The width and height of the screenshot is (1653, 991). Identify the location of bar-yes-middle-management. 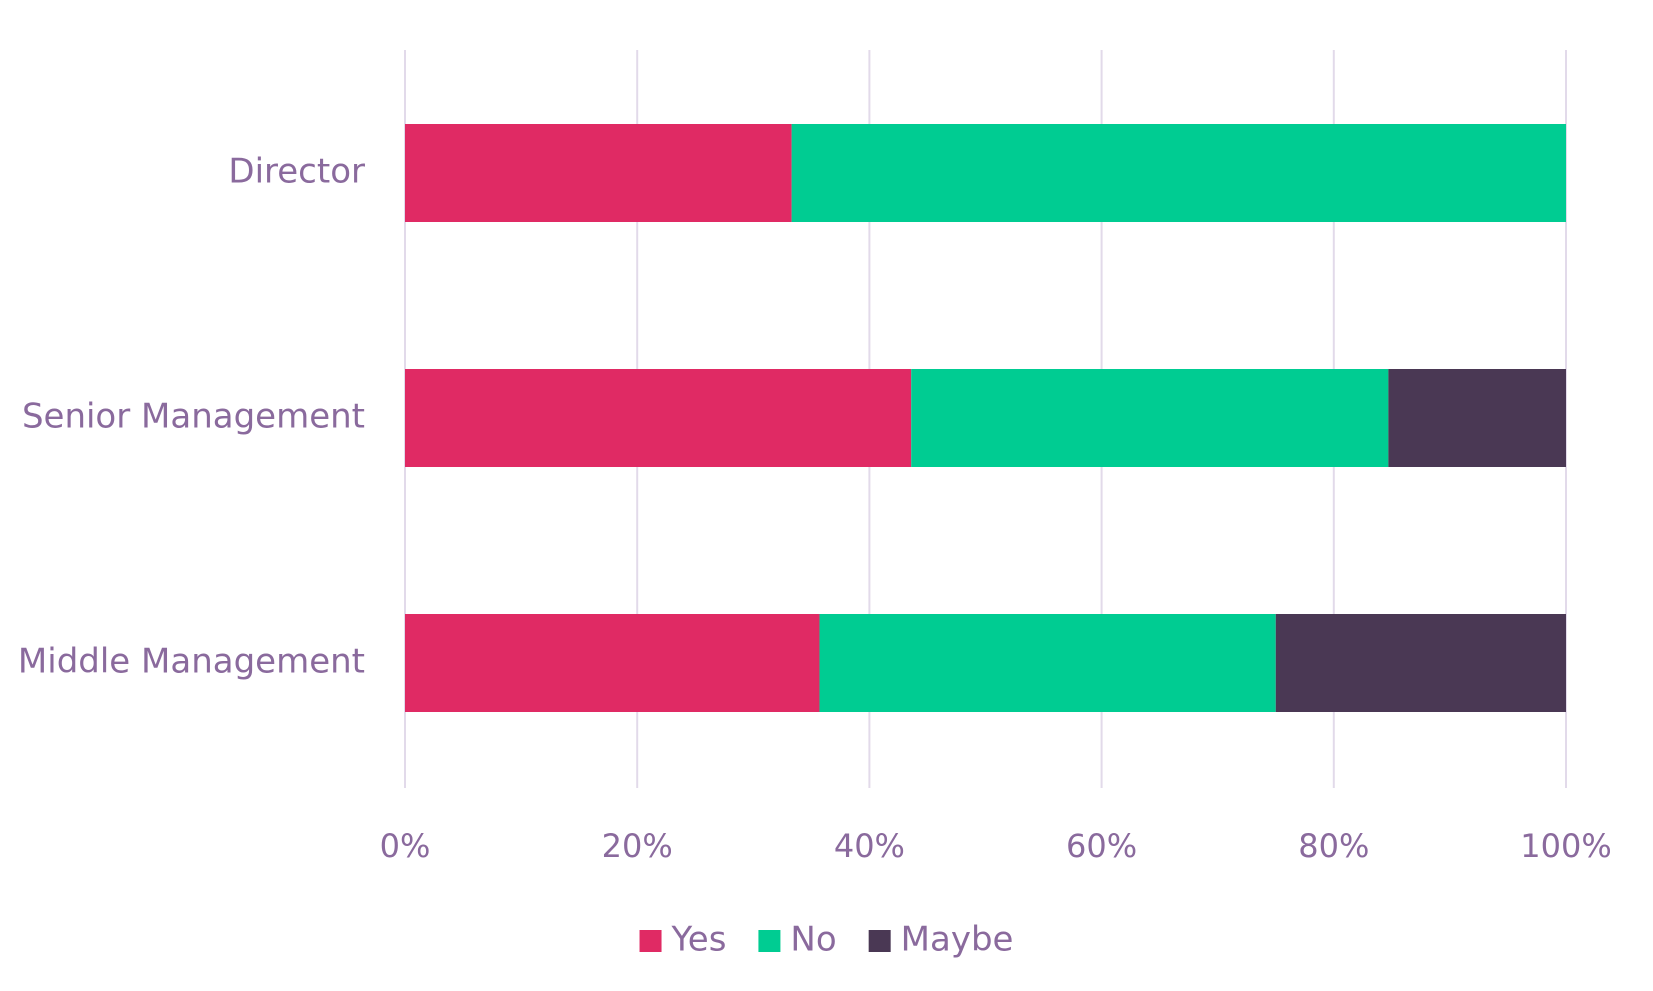
(612, 663).